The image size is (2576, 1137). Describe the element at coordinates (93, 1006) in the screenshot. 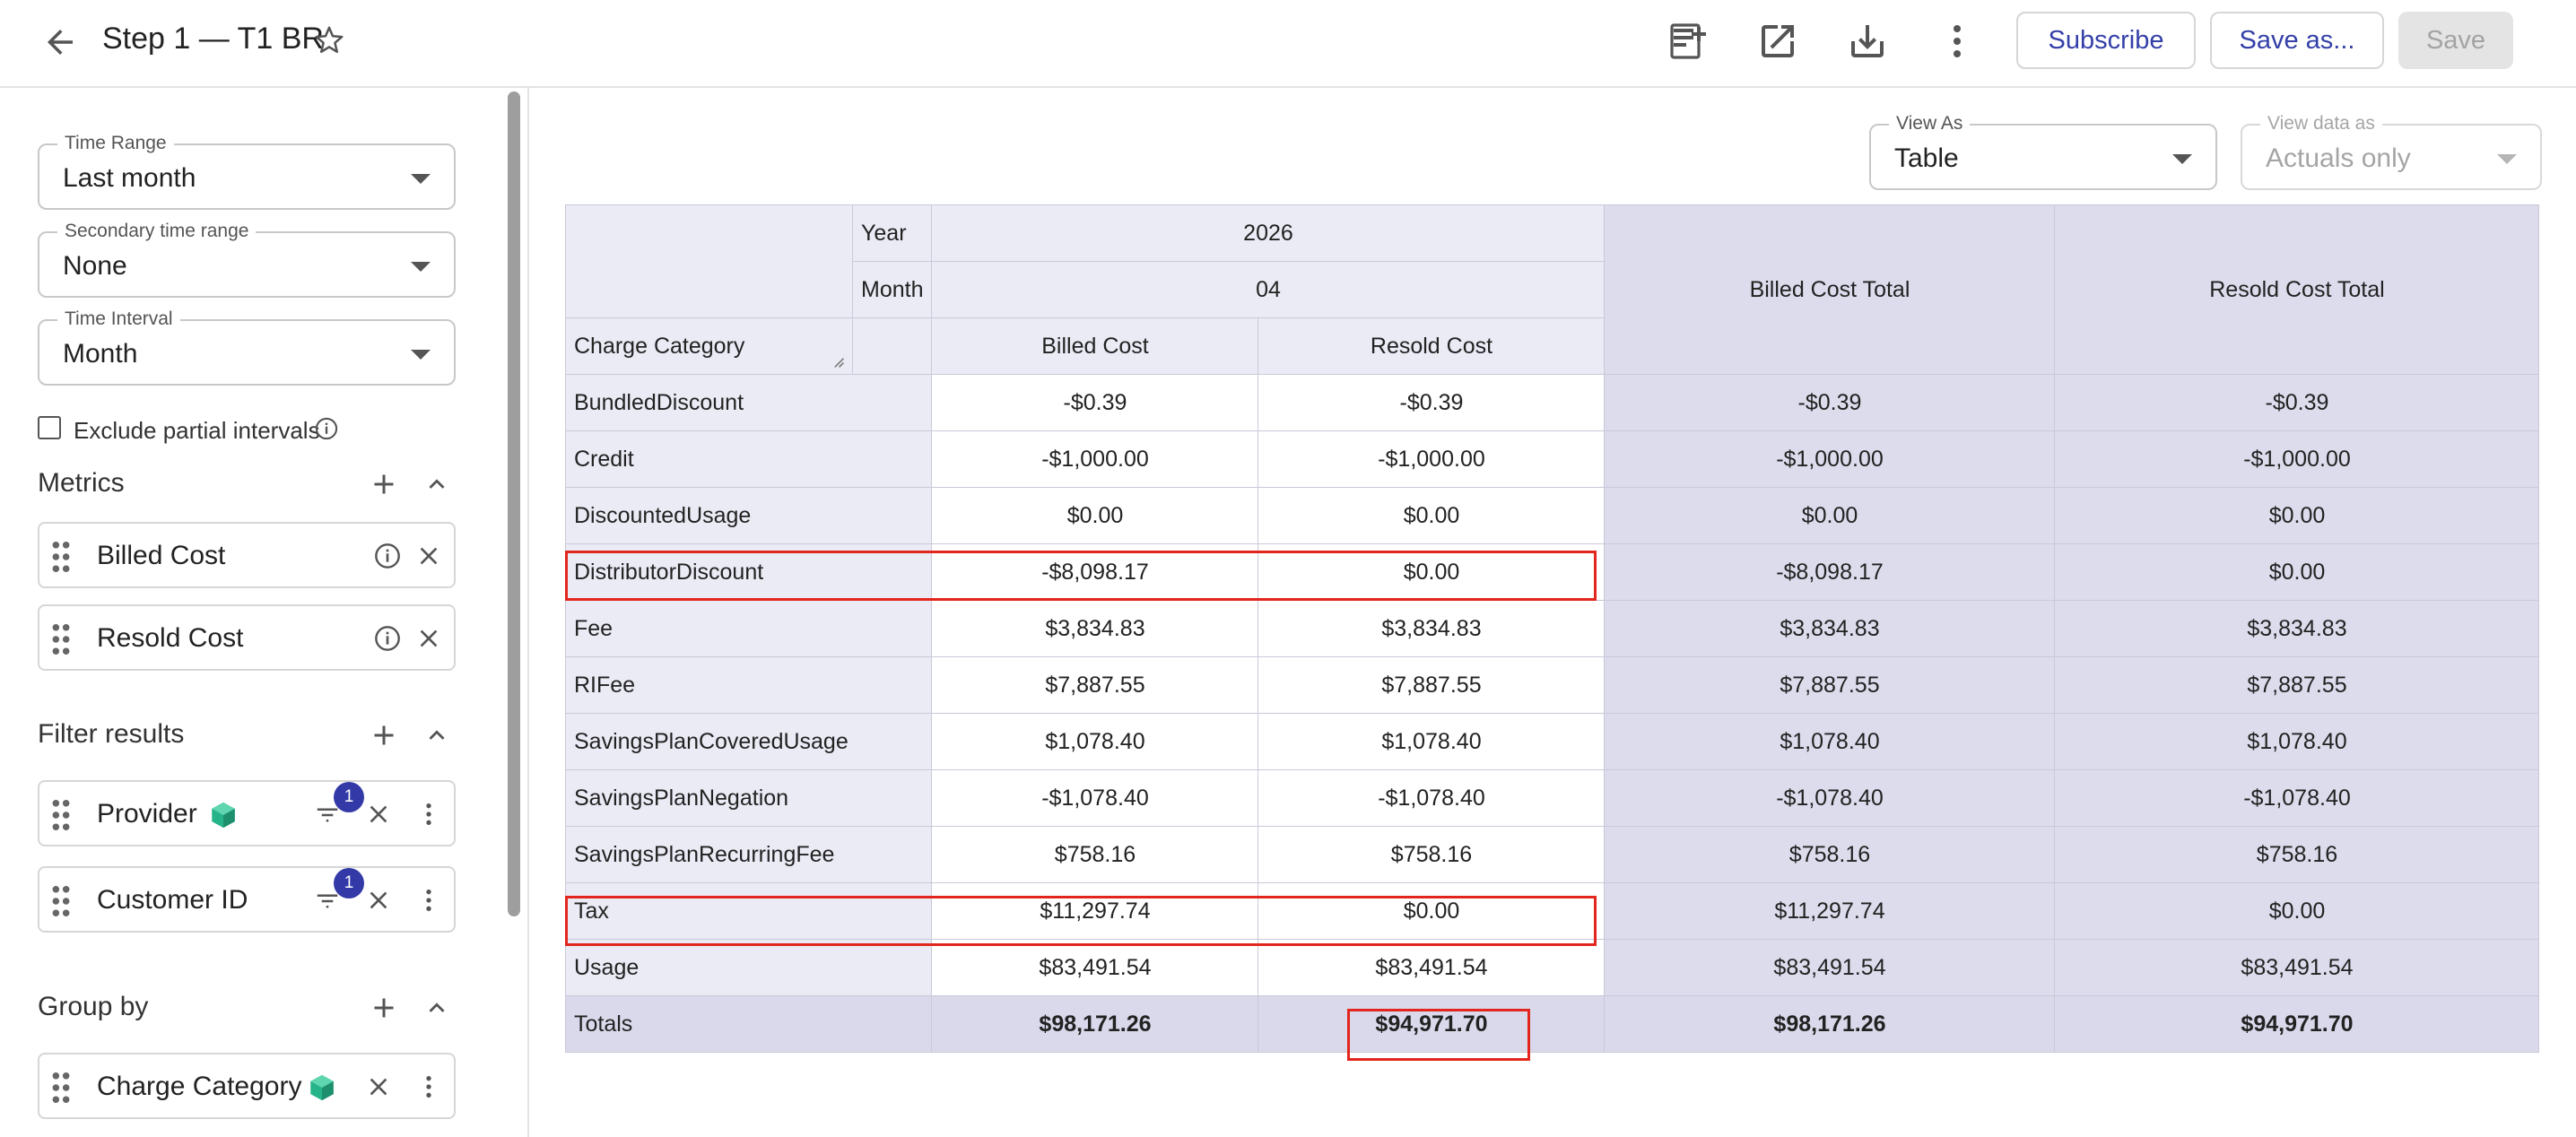

I see `group-by-title: Group by` at that location.